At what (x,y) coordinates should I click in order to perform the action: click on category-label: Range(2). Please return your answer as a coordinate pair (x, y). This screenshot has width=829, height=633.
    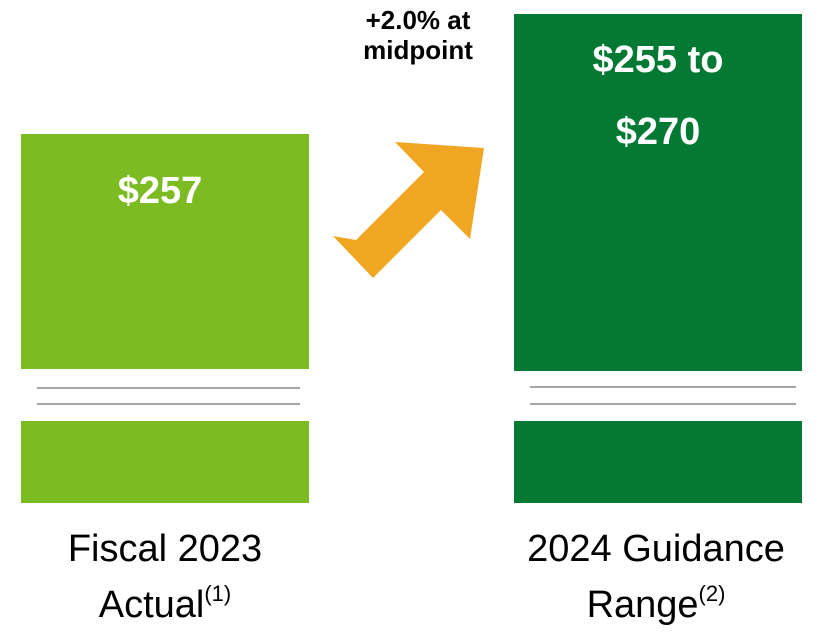
    Looking at the image, I should click on (656, 603).